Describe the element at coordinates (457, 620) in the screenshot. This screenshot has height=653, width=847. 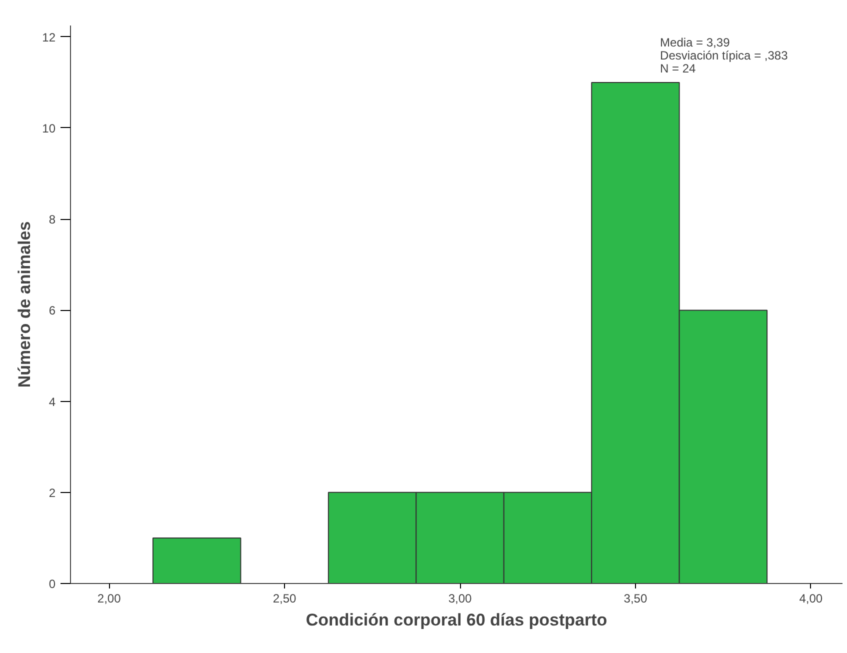
I see `x-axis-title: Condición corporal 60 días postparto` at that location.